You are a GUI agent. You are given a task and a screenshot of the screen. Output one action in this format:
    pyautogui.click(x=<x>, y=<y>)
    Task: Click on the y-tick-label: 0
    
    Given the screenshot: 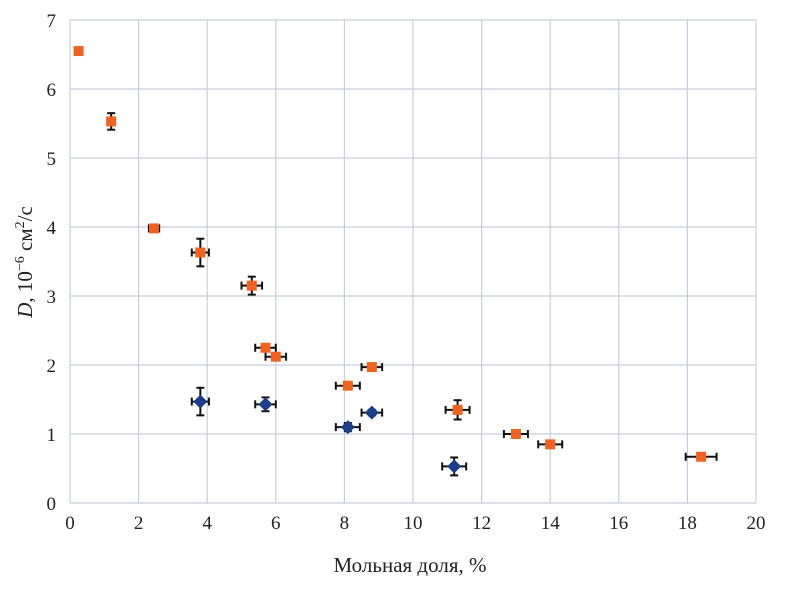 What is the action you would take?
    pyautogui.click(x=52, y=504)
    